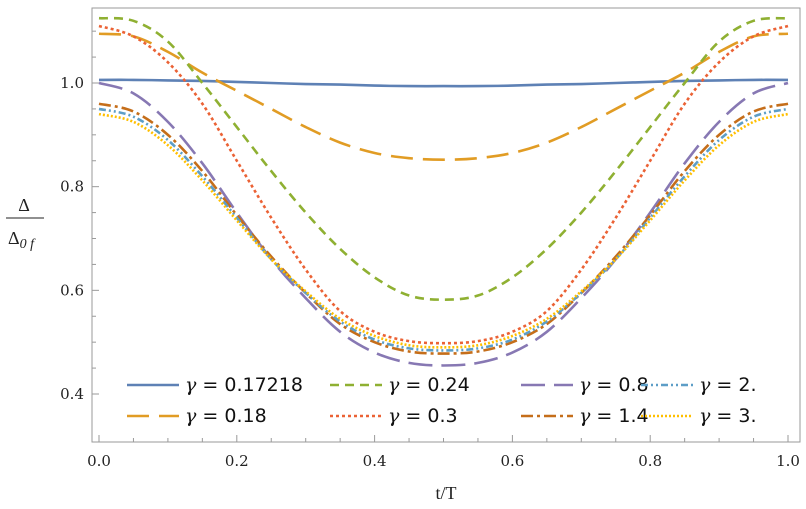  I want to click on legend-label: γ = 0.8, so click(614, 385).